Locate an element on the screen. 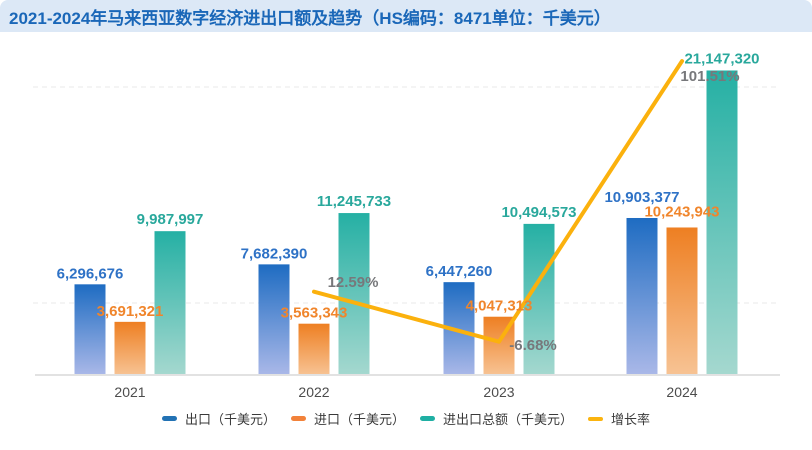 The width and height of the screenshot is (812, 450). bar-import-2024 is located at coordinates (682, 301).